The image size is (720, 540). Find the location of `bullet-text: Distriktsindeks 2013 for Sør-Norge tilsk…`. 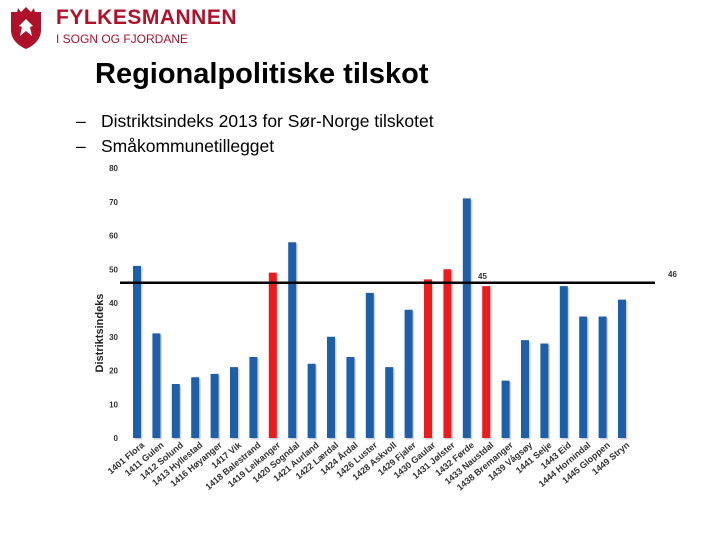

bullet-text: Distriktsindeks 2013 for Sør-Norge tilsk… is located at coordinates (267, 121).